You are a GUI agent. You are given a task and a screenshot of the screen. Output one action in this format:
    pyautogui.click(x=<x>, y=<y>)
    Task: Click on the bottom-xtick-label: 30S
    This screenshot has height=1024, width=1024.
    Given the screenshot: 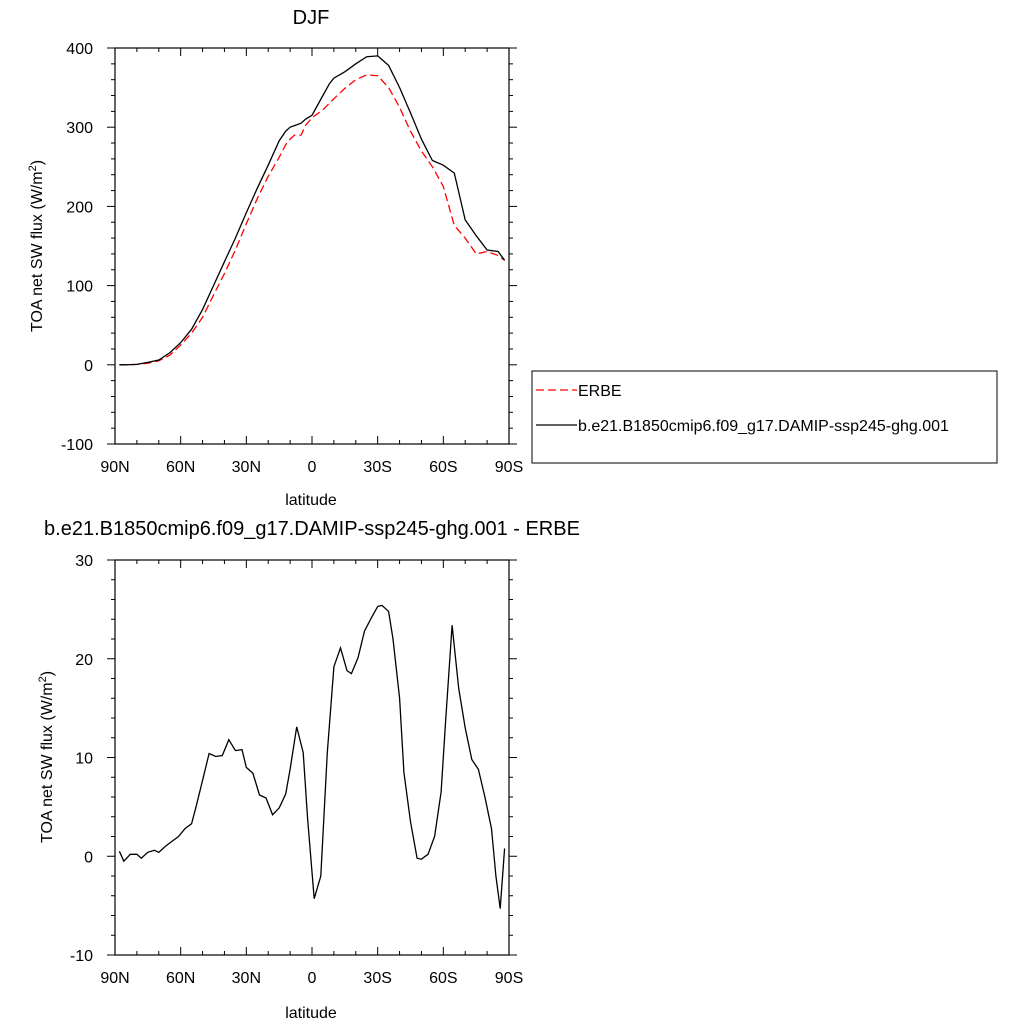 What is the action you would take?
    pyautogui.click(x=377, y=978)
    